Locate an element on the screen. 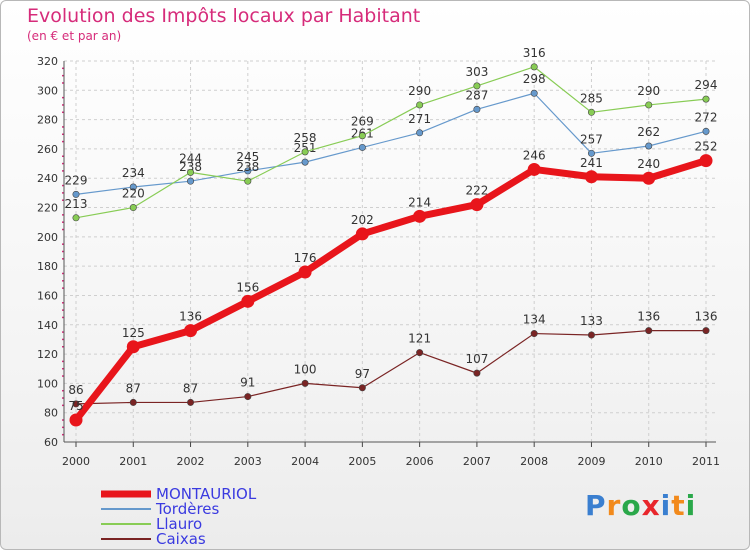 The width and height of the screenshot is (750, 550). data-label-caixas: 97 is located at coordinates (362, 374).